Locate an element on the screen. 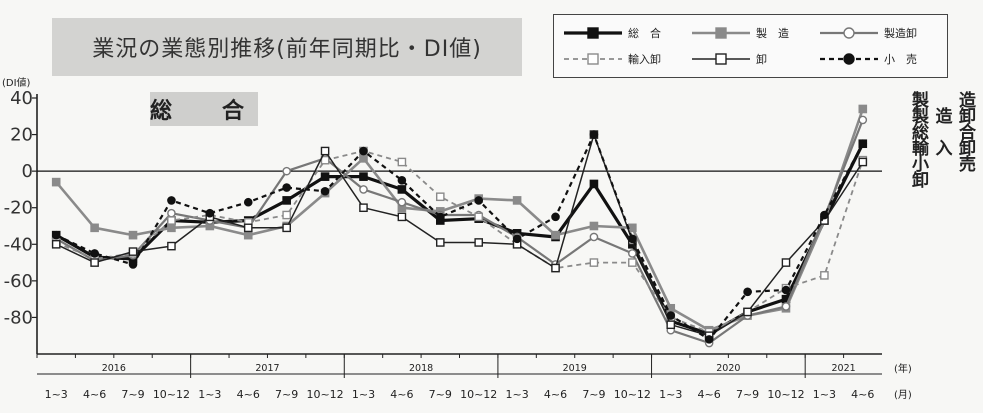 The image size is (983, 413). series-end-label: 製造卸 is located at coordinates (944, 117).